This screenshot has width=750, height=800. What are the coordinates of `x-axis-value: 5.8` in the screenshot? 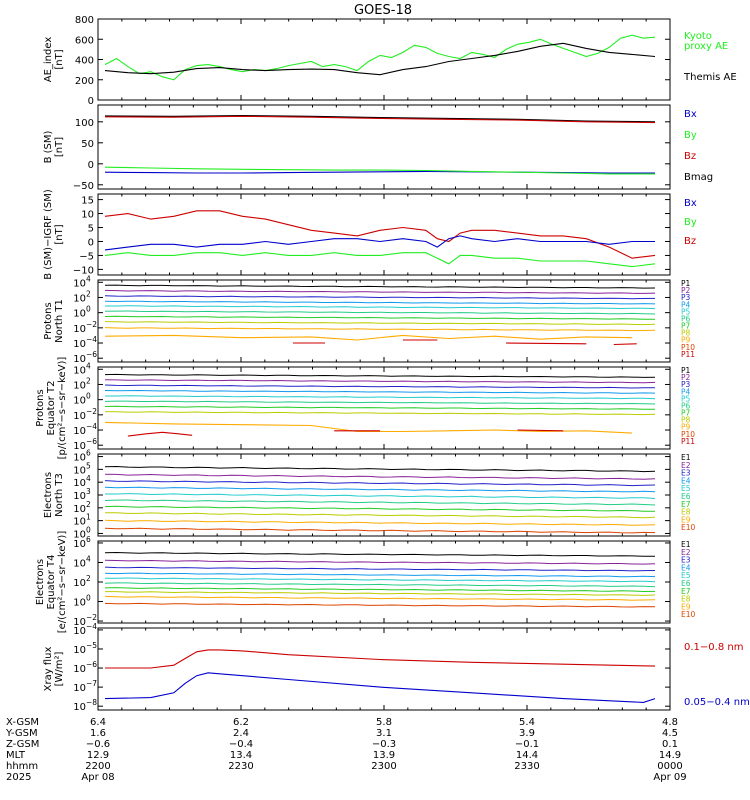 It's located at (384, 722).